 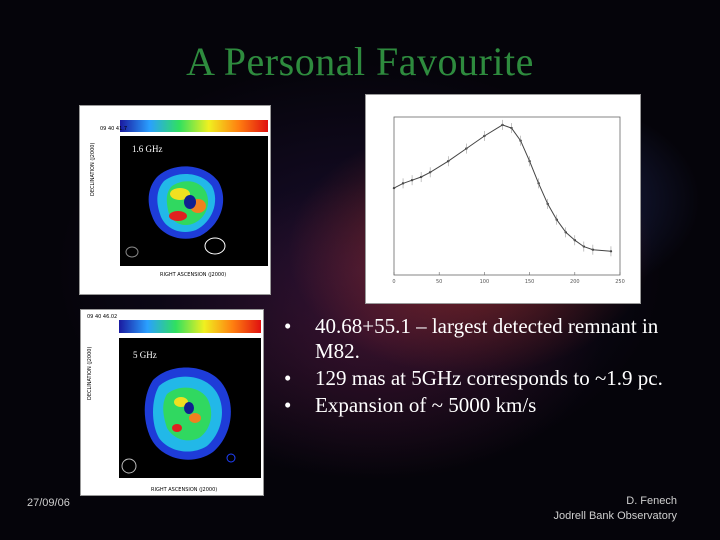 I want to click on profile-points, so click(x=502, y=188).